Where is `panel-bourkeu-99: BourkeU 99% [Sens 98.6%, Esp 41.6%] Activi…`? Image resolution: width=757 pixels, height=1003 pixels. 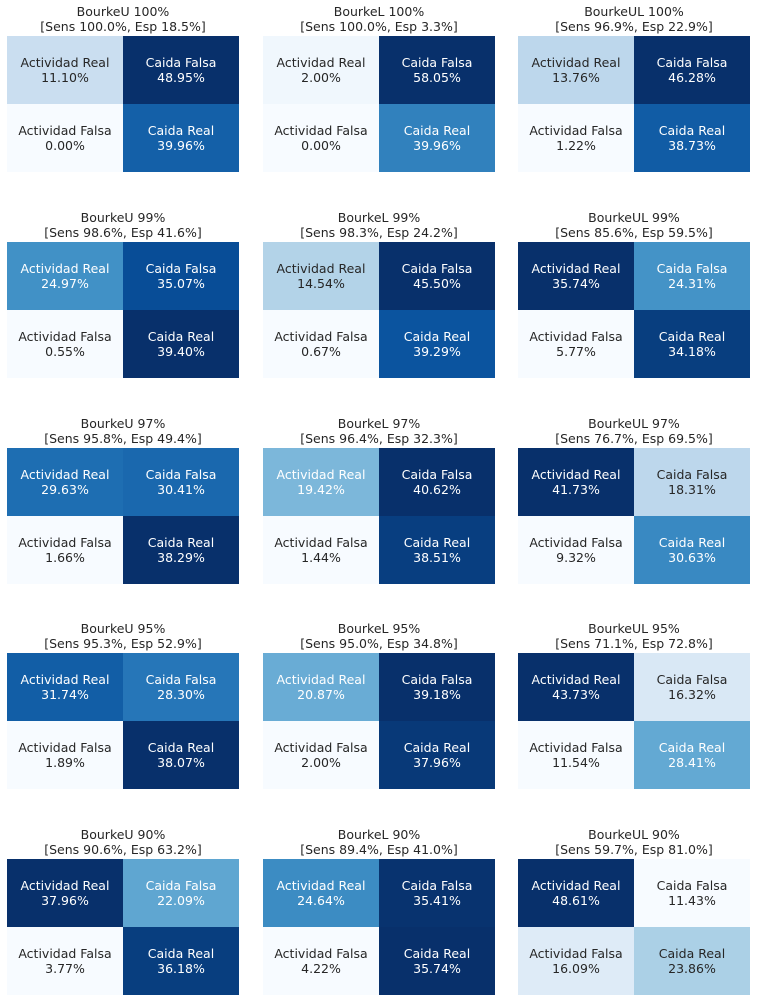 panel-bourkeu-99: BourkeU 99% [Sens 98.6%, Esp 41.6%] Activi… is located at coordinates (123, 294).